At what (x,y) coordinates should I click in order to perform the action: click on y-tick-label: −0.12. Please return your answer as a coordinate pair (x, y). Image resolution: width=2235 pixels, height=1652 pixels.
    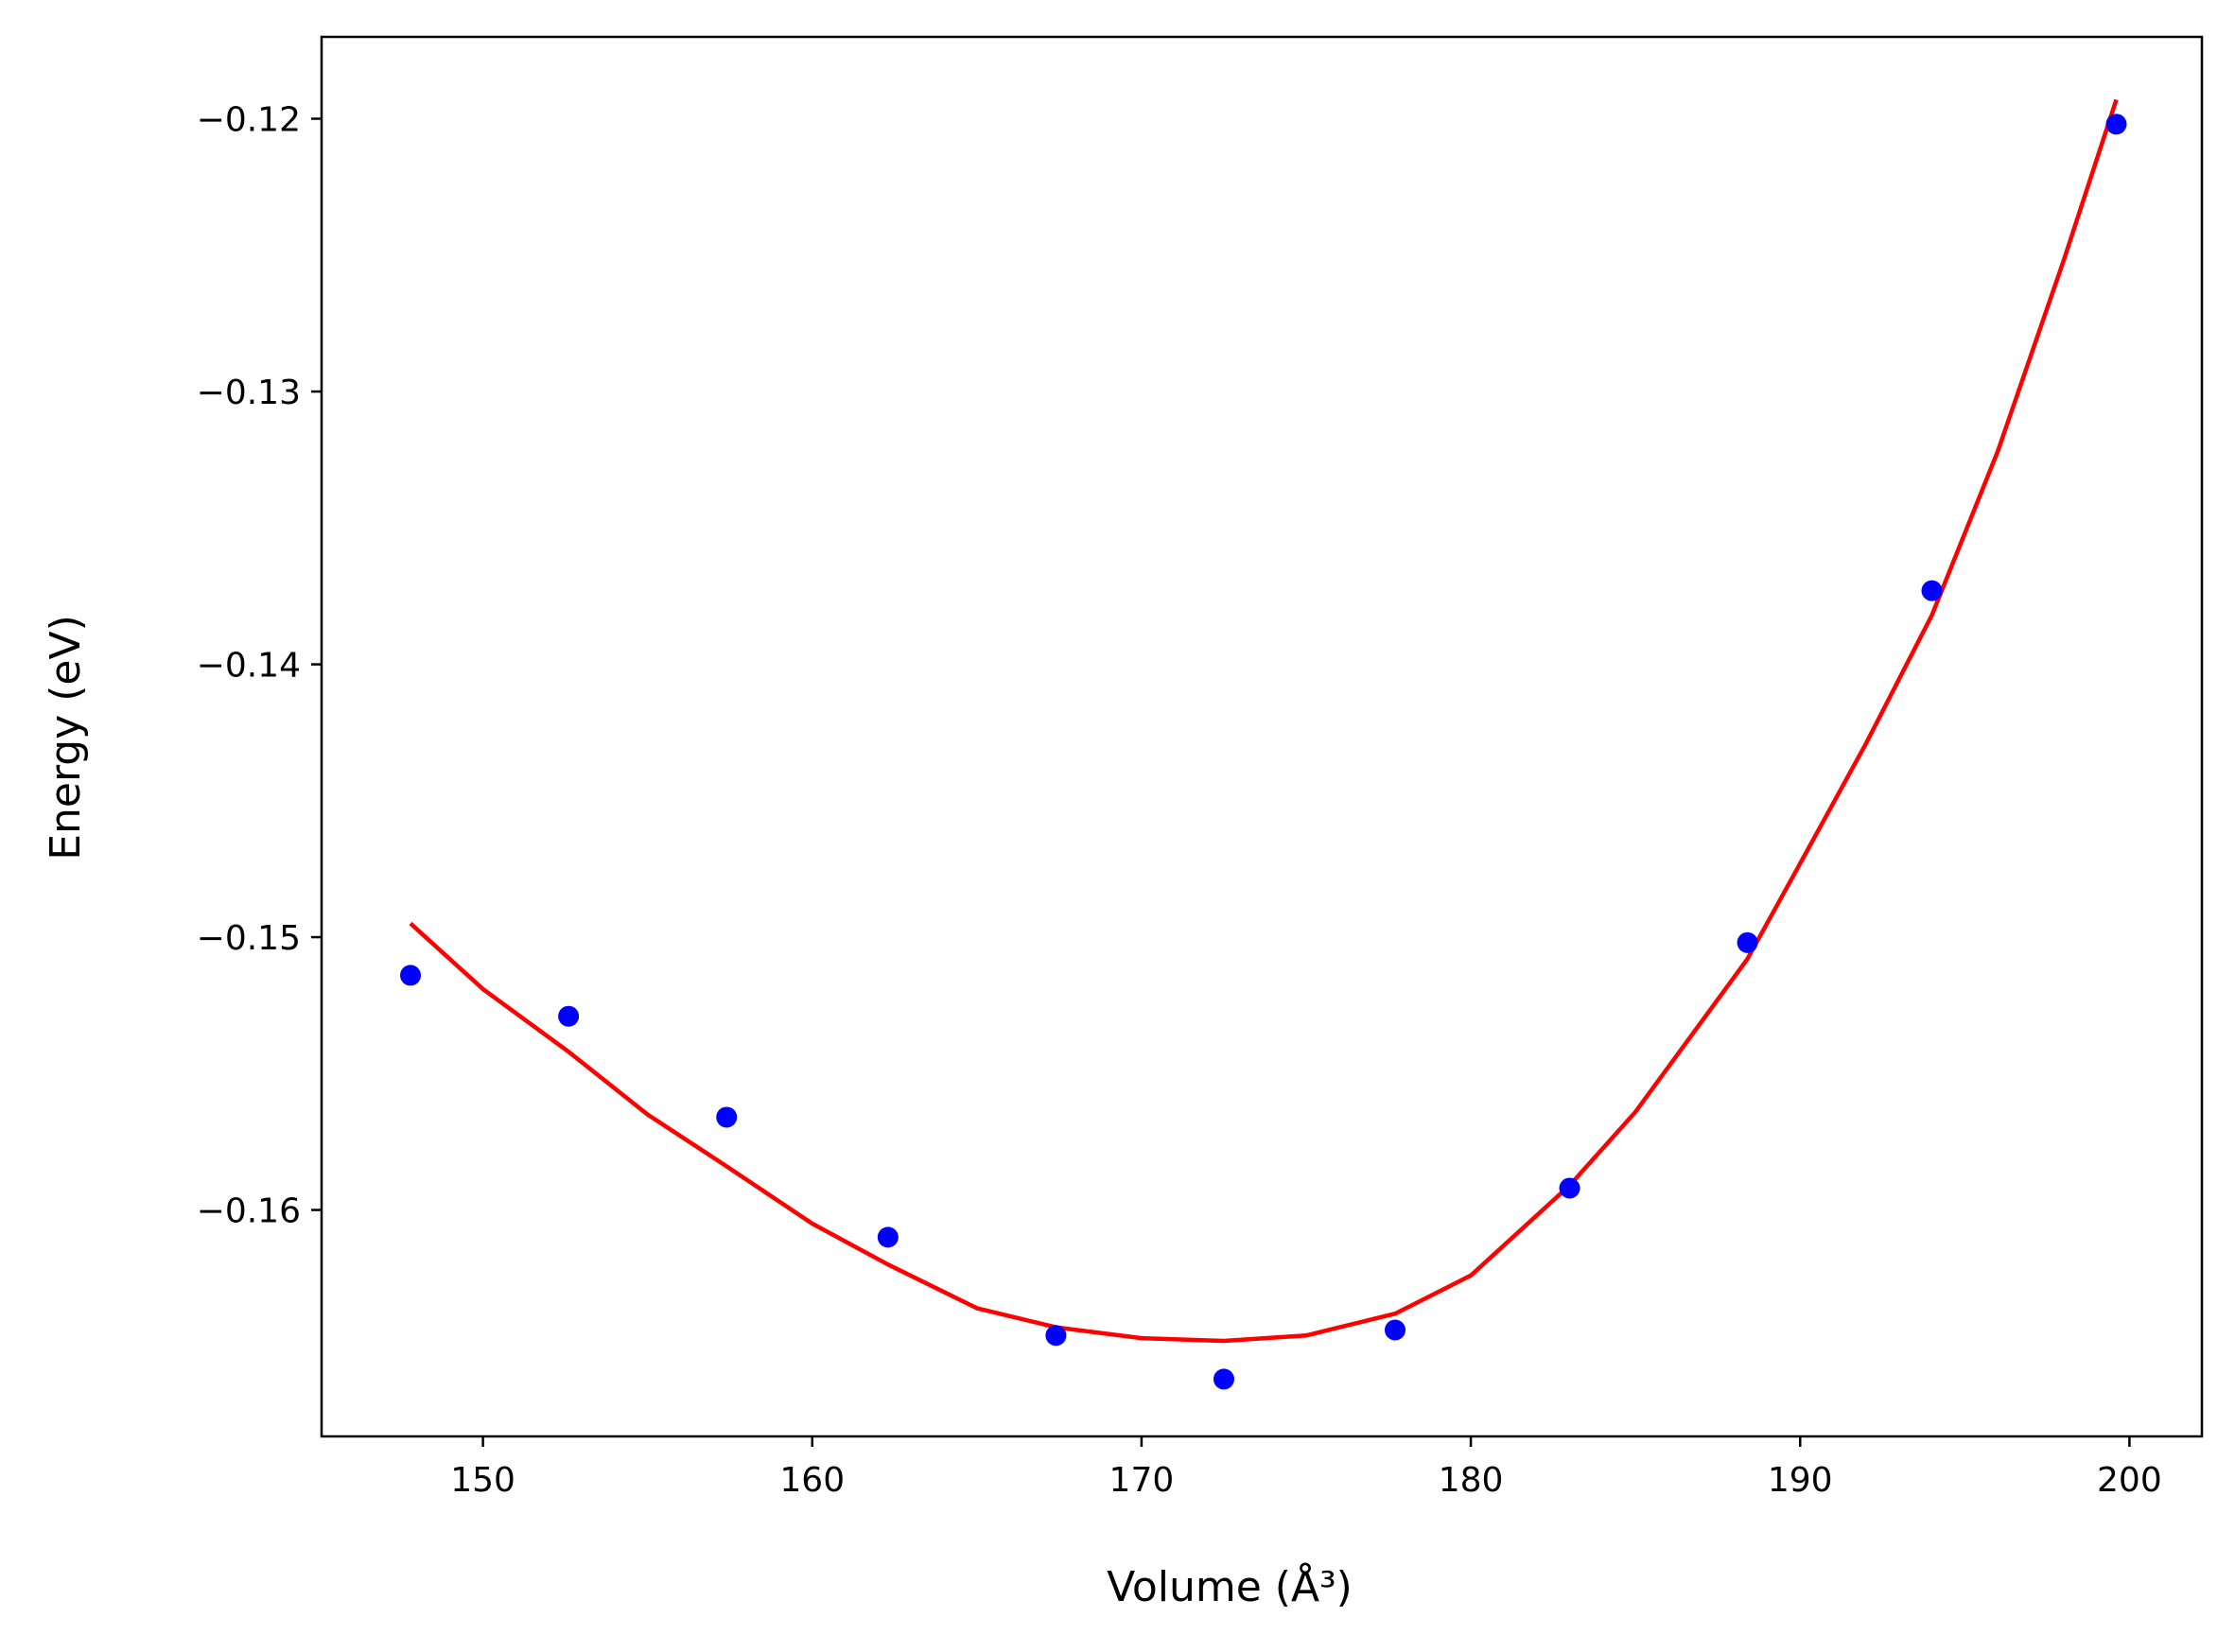
    Looking at the image, I should click on (249, 121).